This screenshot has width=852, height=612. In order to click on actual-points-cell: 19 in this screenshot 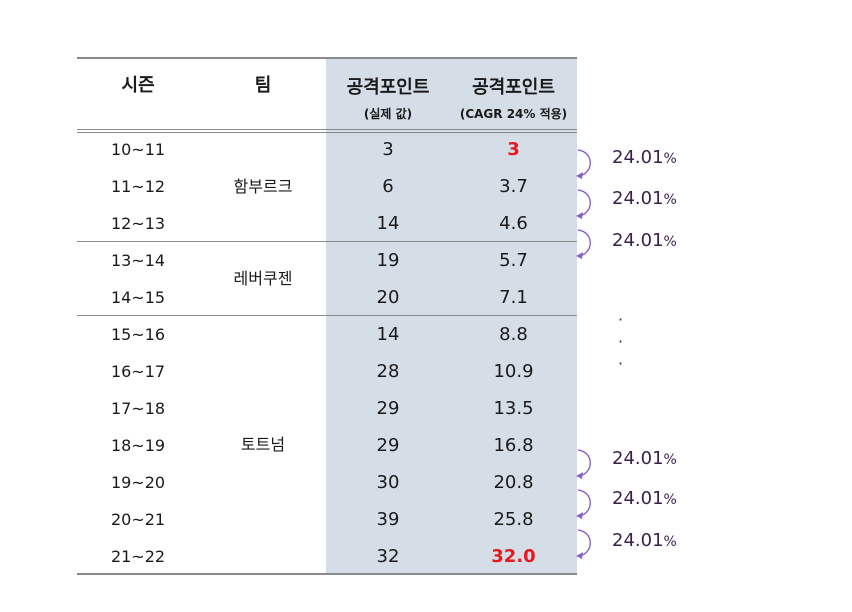, I will do `click(388, 260)`.